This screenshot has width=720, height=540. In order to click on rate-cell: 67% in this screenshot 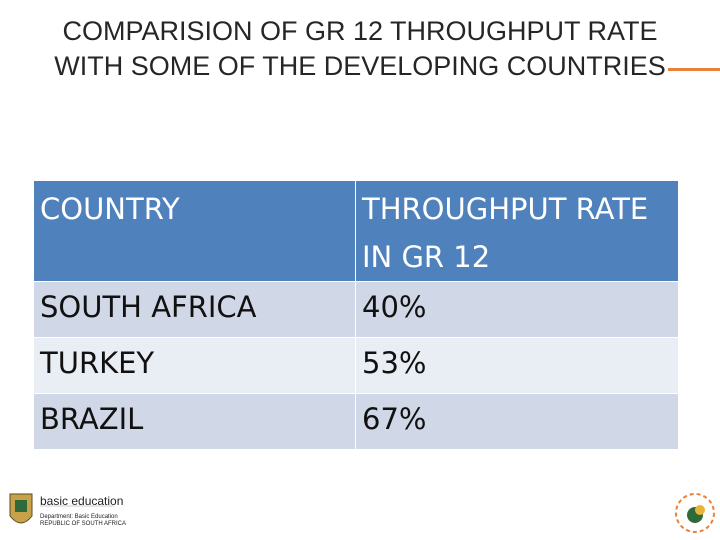, I will do `click(517, 422)`.